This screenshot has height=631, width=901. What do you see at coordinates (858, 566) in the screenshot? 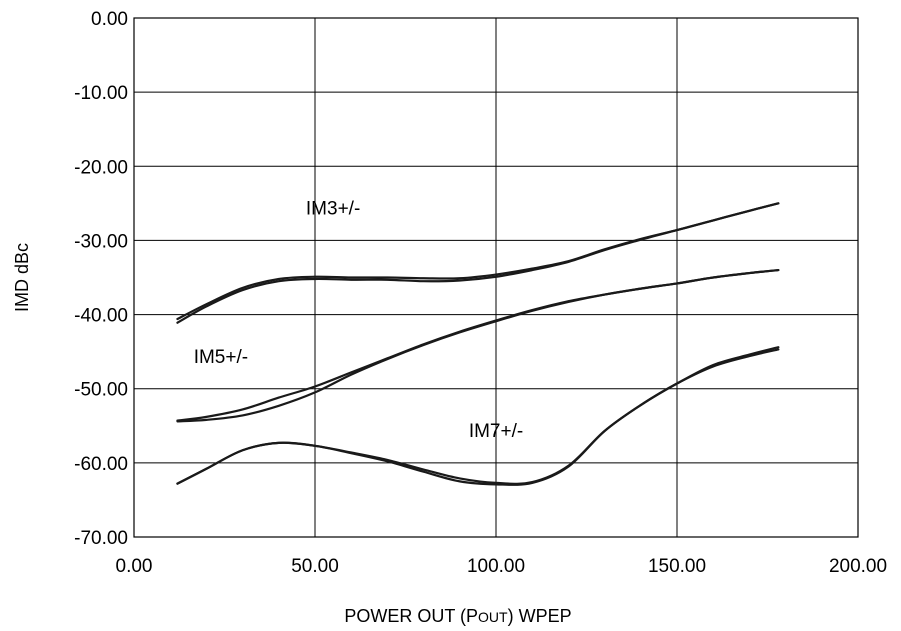
I see `x-tick-label: 200.00` at bounding box center [858, 566].